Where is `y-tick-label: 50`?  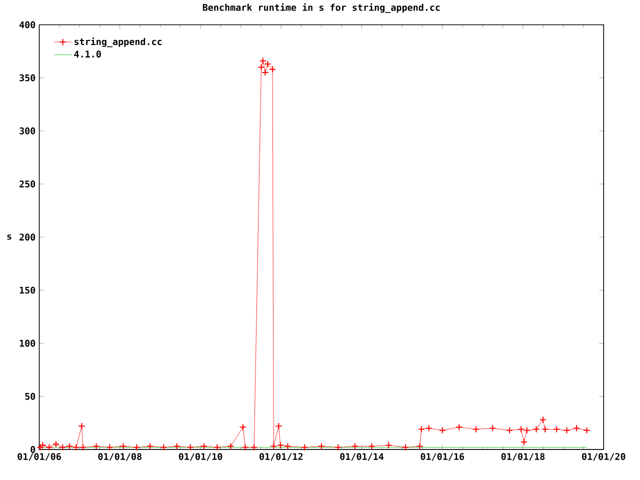 y-tick-label: 50 is located at coordinates (30, 396).